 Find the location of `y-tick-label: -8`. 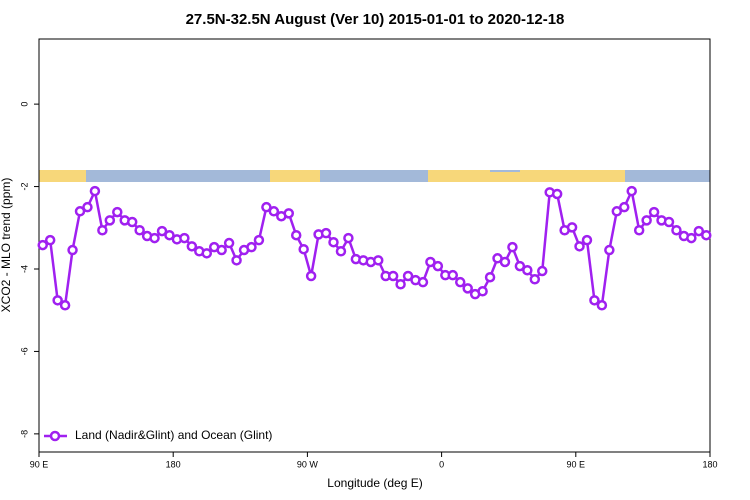

y-tick-label: -8 is located at coordinates (24, 434).